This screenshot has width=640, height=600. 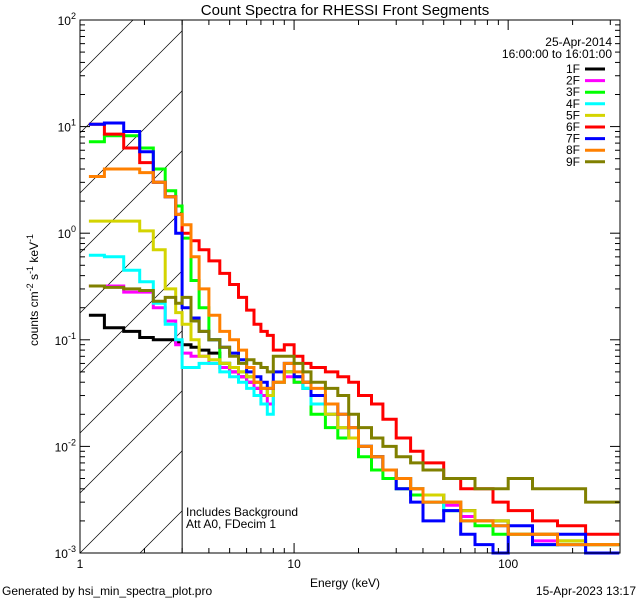 What do you see at coordinates (73, 123) in the screenshot?
I see `y-tick-exponent: 1` at bounding box center [73, 123].